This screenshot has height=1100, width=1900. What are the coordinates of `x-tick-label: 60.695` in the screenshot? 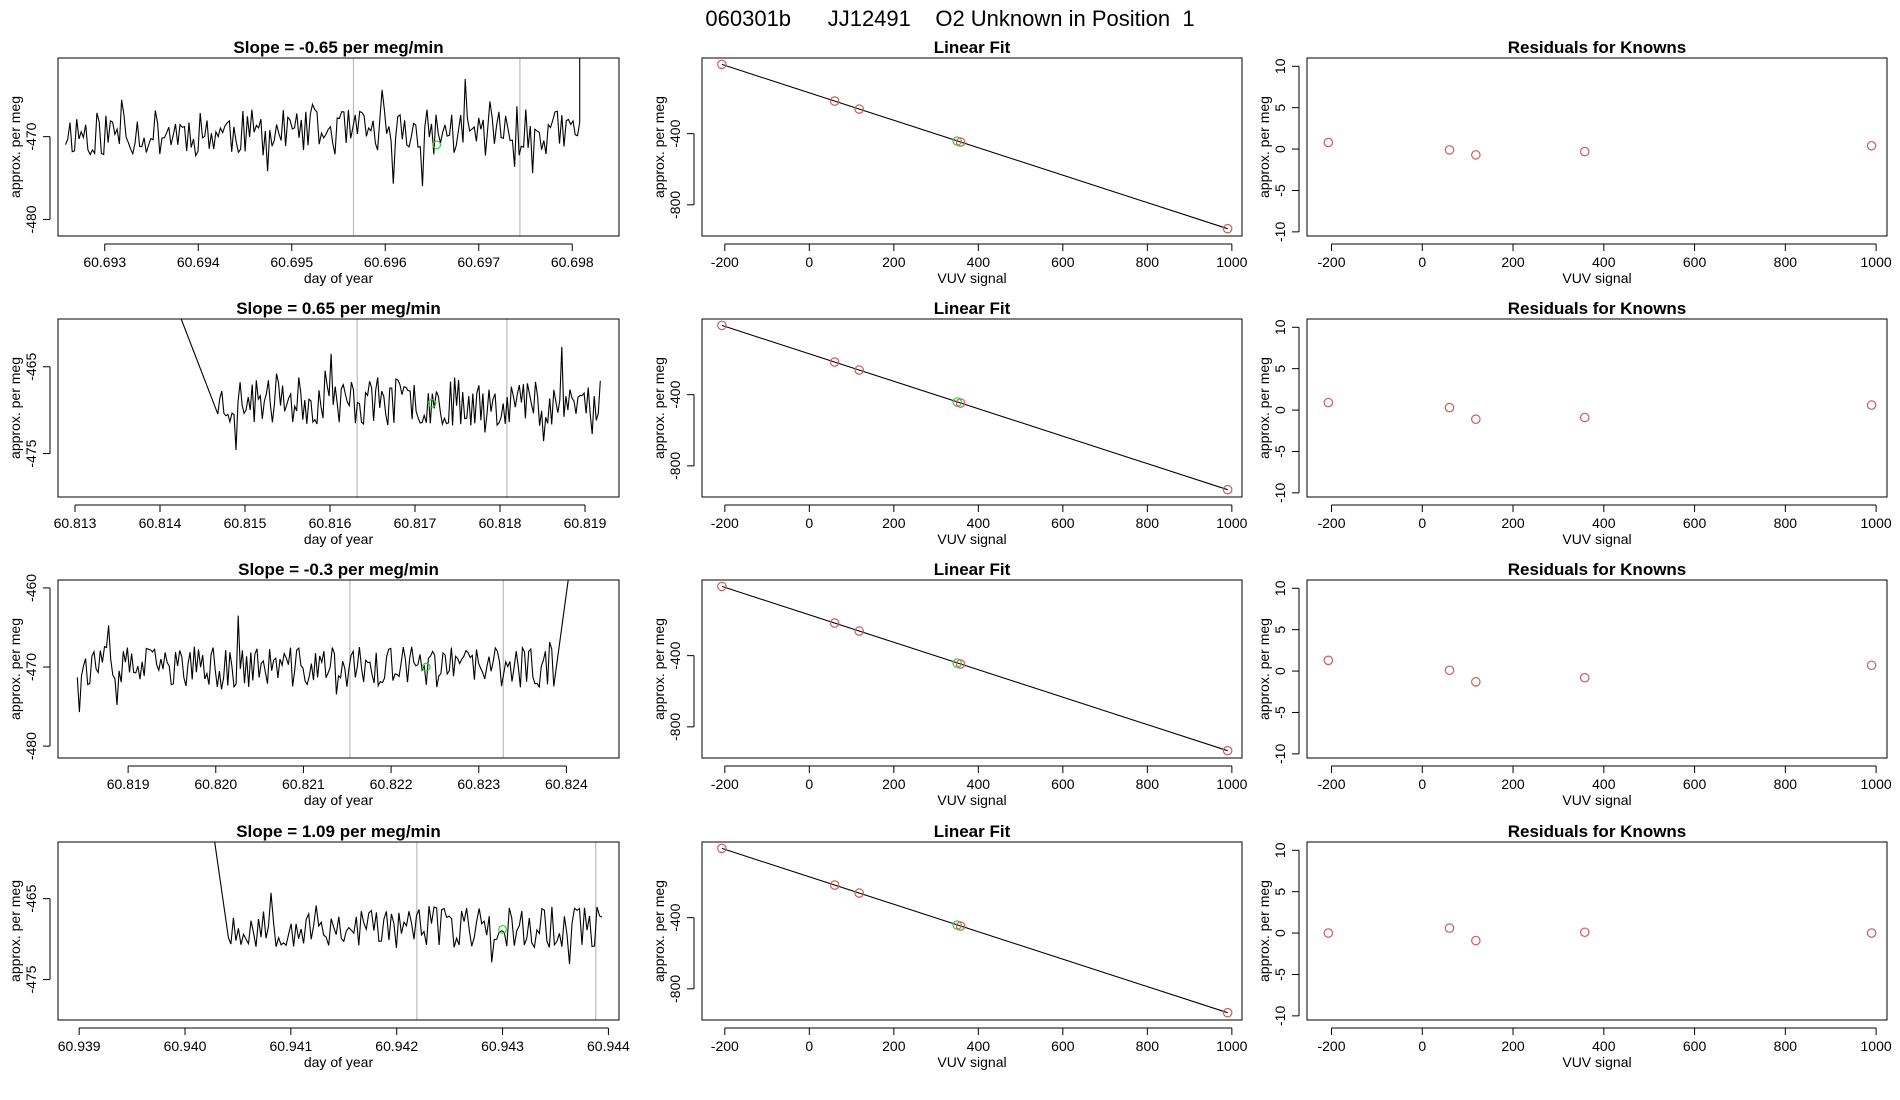 It's located at (291, 262).